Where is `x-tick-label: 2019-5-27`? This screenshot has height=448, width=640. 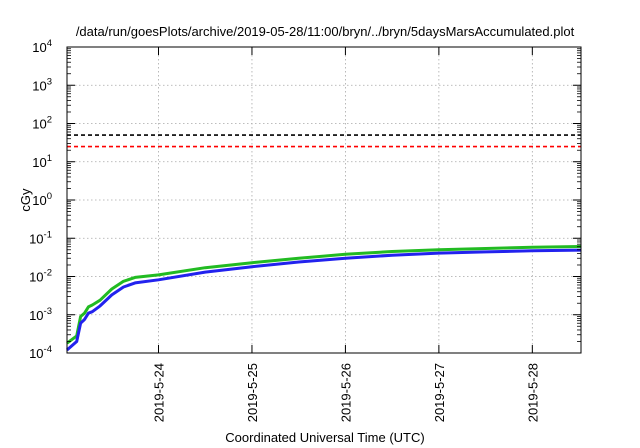
x-tick-label: 2019-5-27 is located at coordinates (439, 392).